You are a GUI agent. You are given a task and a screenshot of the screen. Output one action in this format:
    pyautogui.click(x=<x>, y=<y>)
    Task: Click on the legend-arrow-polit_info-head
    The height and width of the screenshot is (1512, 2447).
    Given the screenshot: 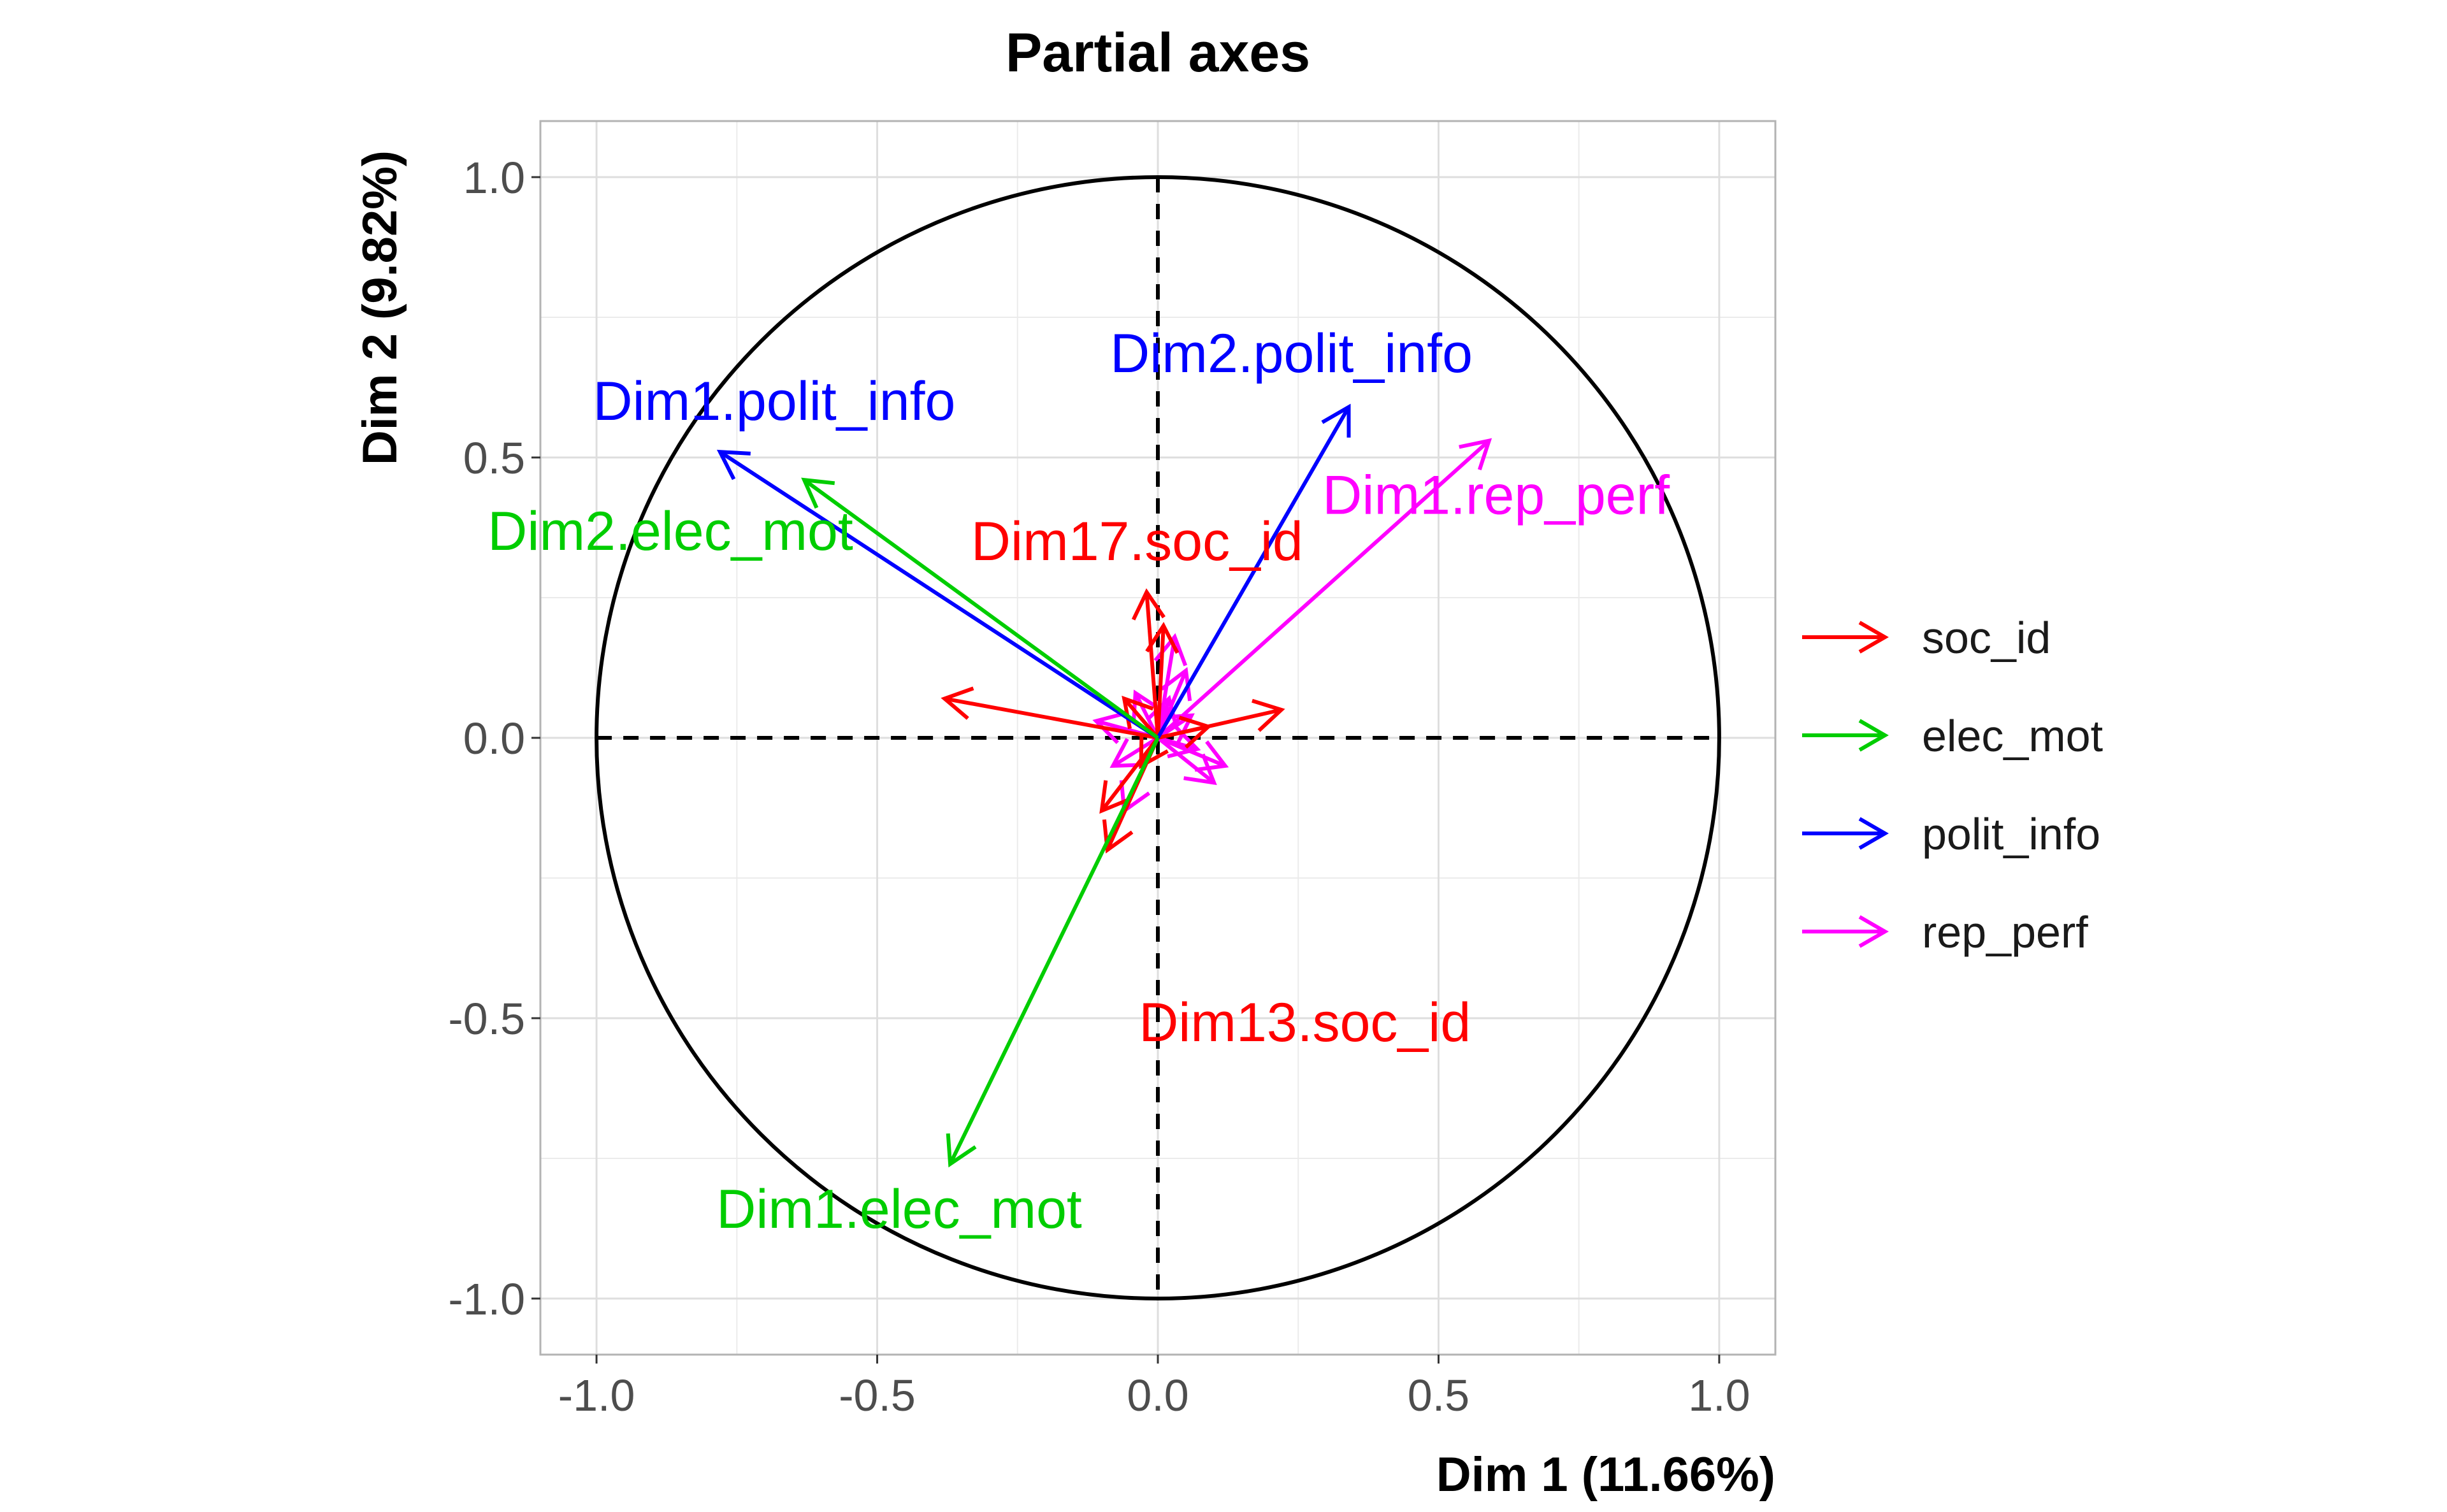 What is the action you would take?
    pyautogui.click(x=1873, y=833)
    